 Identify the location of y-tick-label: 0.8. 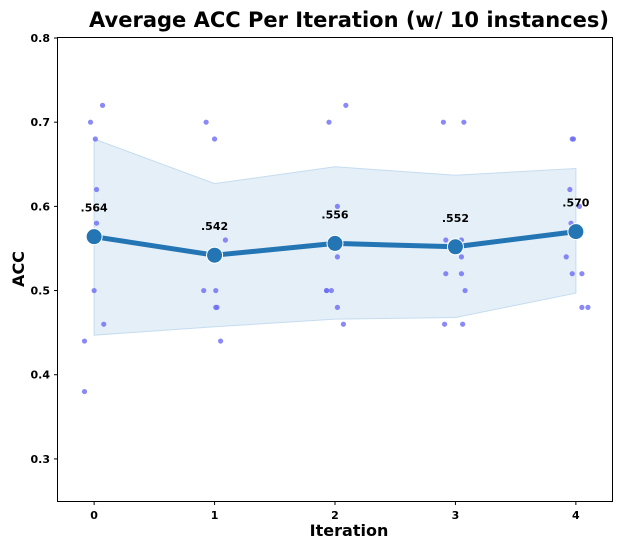
(41, 38).